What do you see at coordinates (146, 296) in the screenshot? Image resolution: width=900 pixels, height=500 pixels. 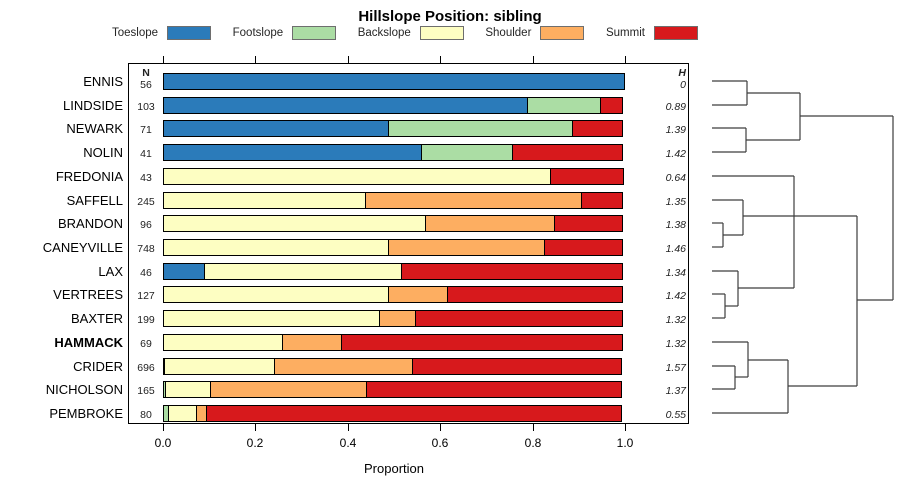 I see `n-value-vertrees: 127` at bounding box center [146, 296].